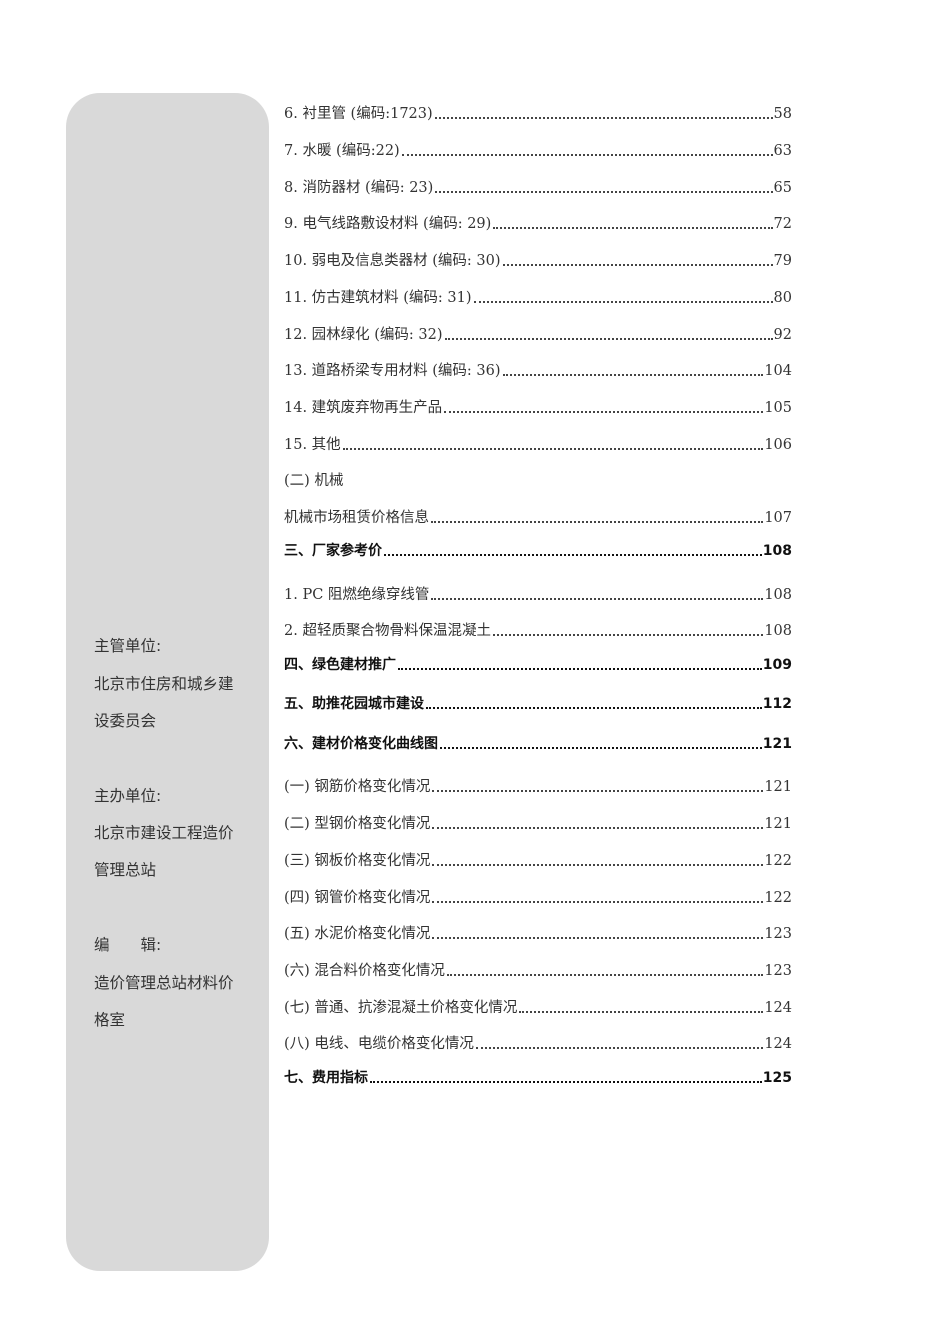  I want to click on toc-entry-title: 11. 仿古建筑材料 (编码: 31), so click(378, 298).